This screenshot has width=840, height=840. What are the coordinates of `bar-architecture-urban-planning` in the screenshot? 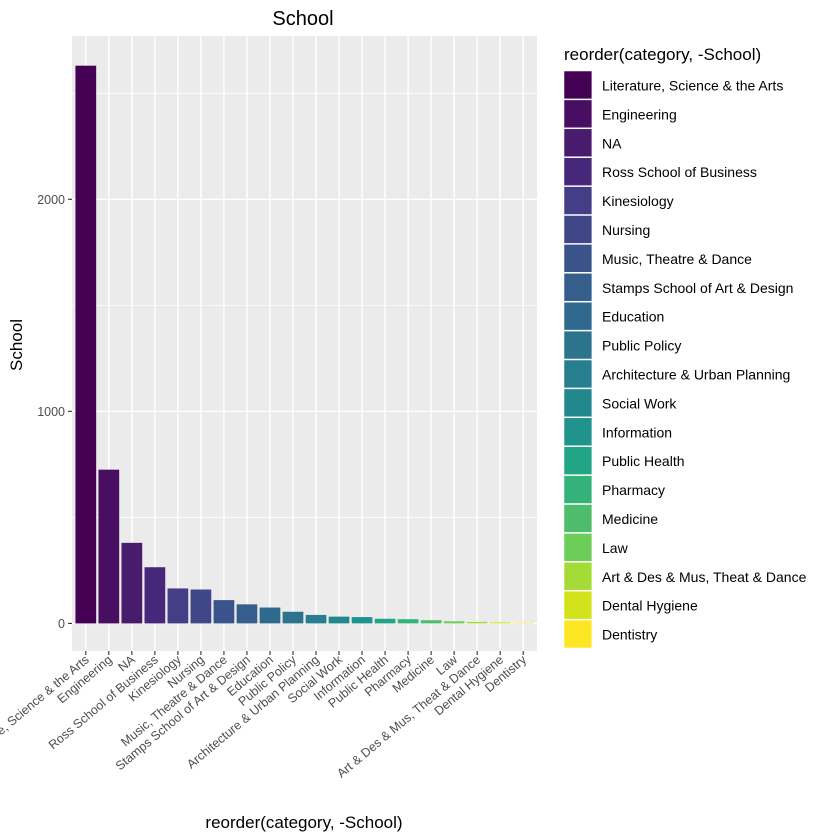 It's located at (316, 619).